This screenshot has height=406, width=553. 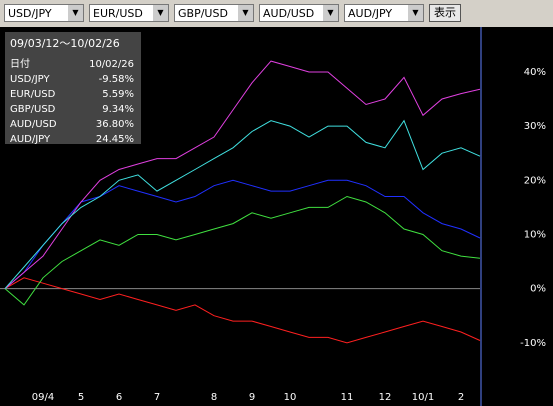 What do you see at coordinates (252, 397) in the screenshot?
I see `x-tick-label: 9` at bounding box center [252, 397].